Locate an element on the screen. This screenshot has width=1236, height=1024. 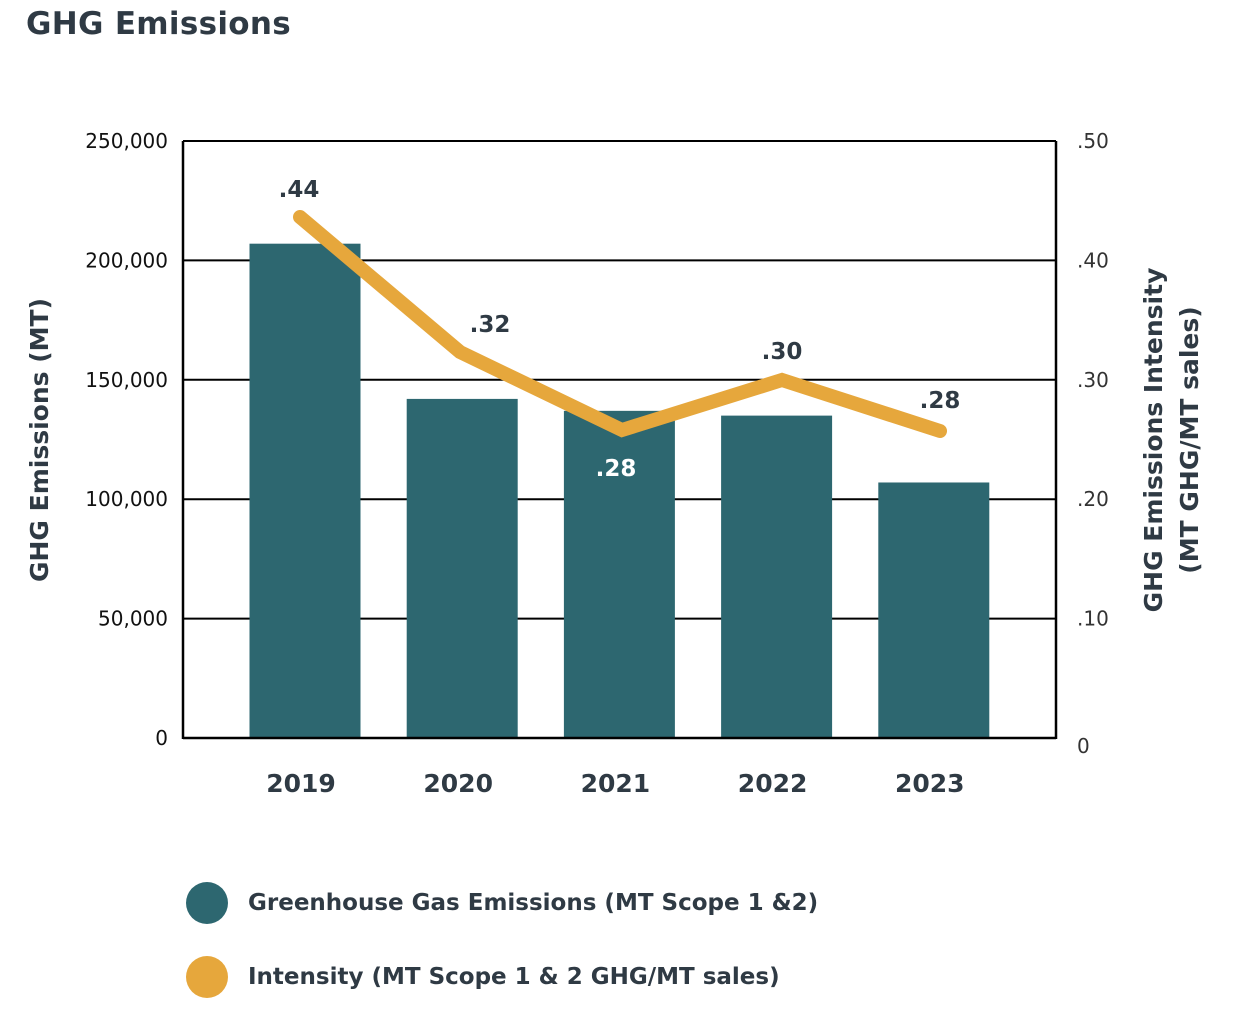
intensity-line is located at coordinates (620, 324).